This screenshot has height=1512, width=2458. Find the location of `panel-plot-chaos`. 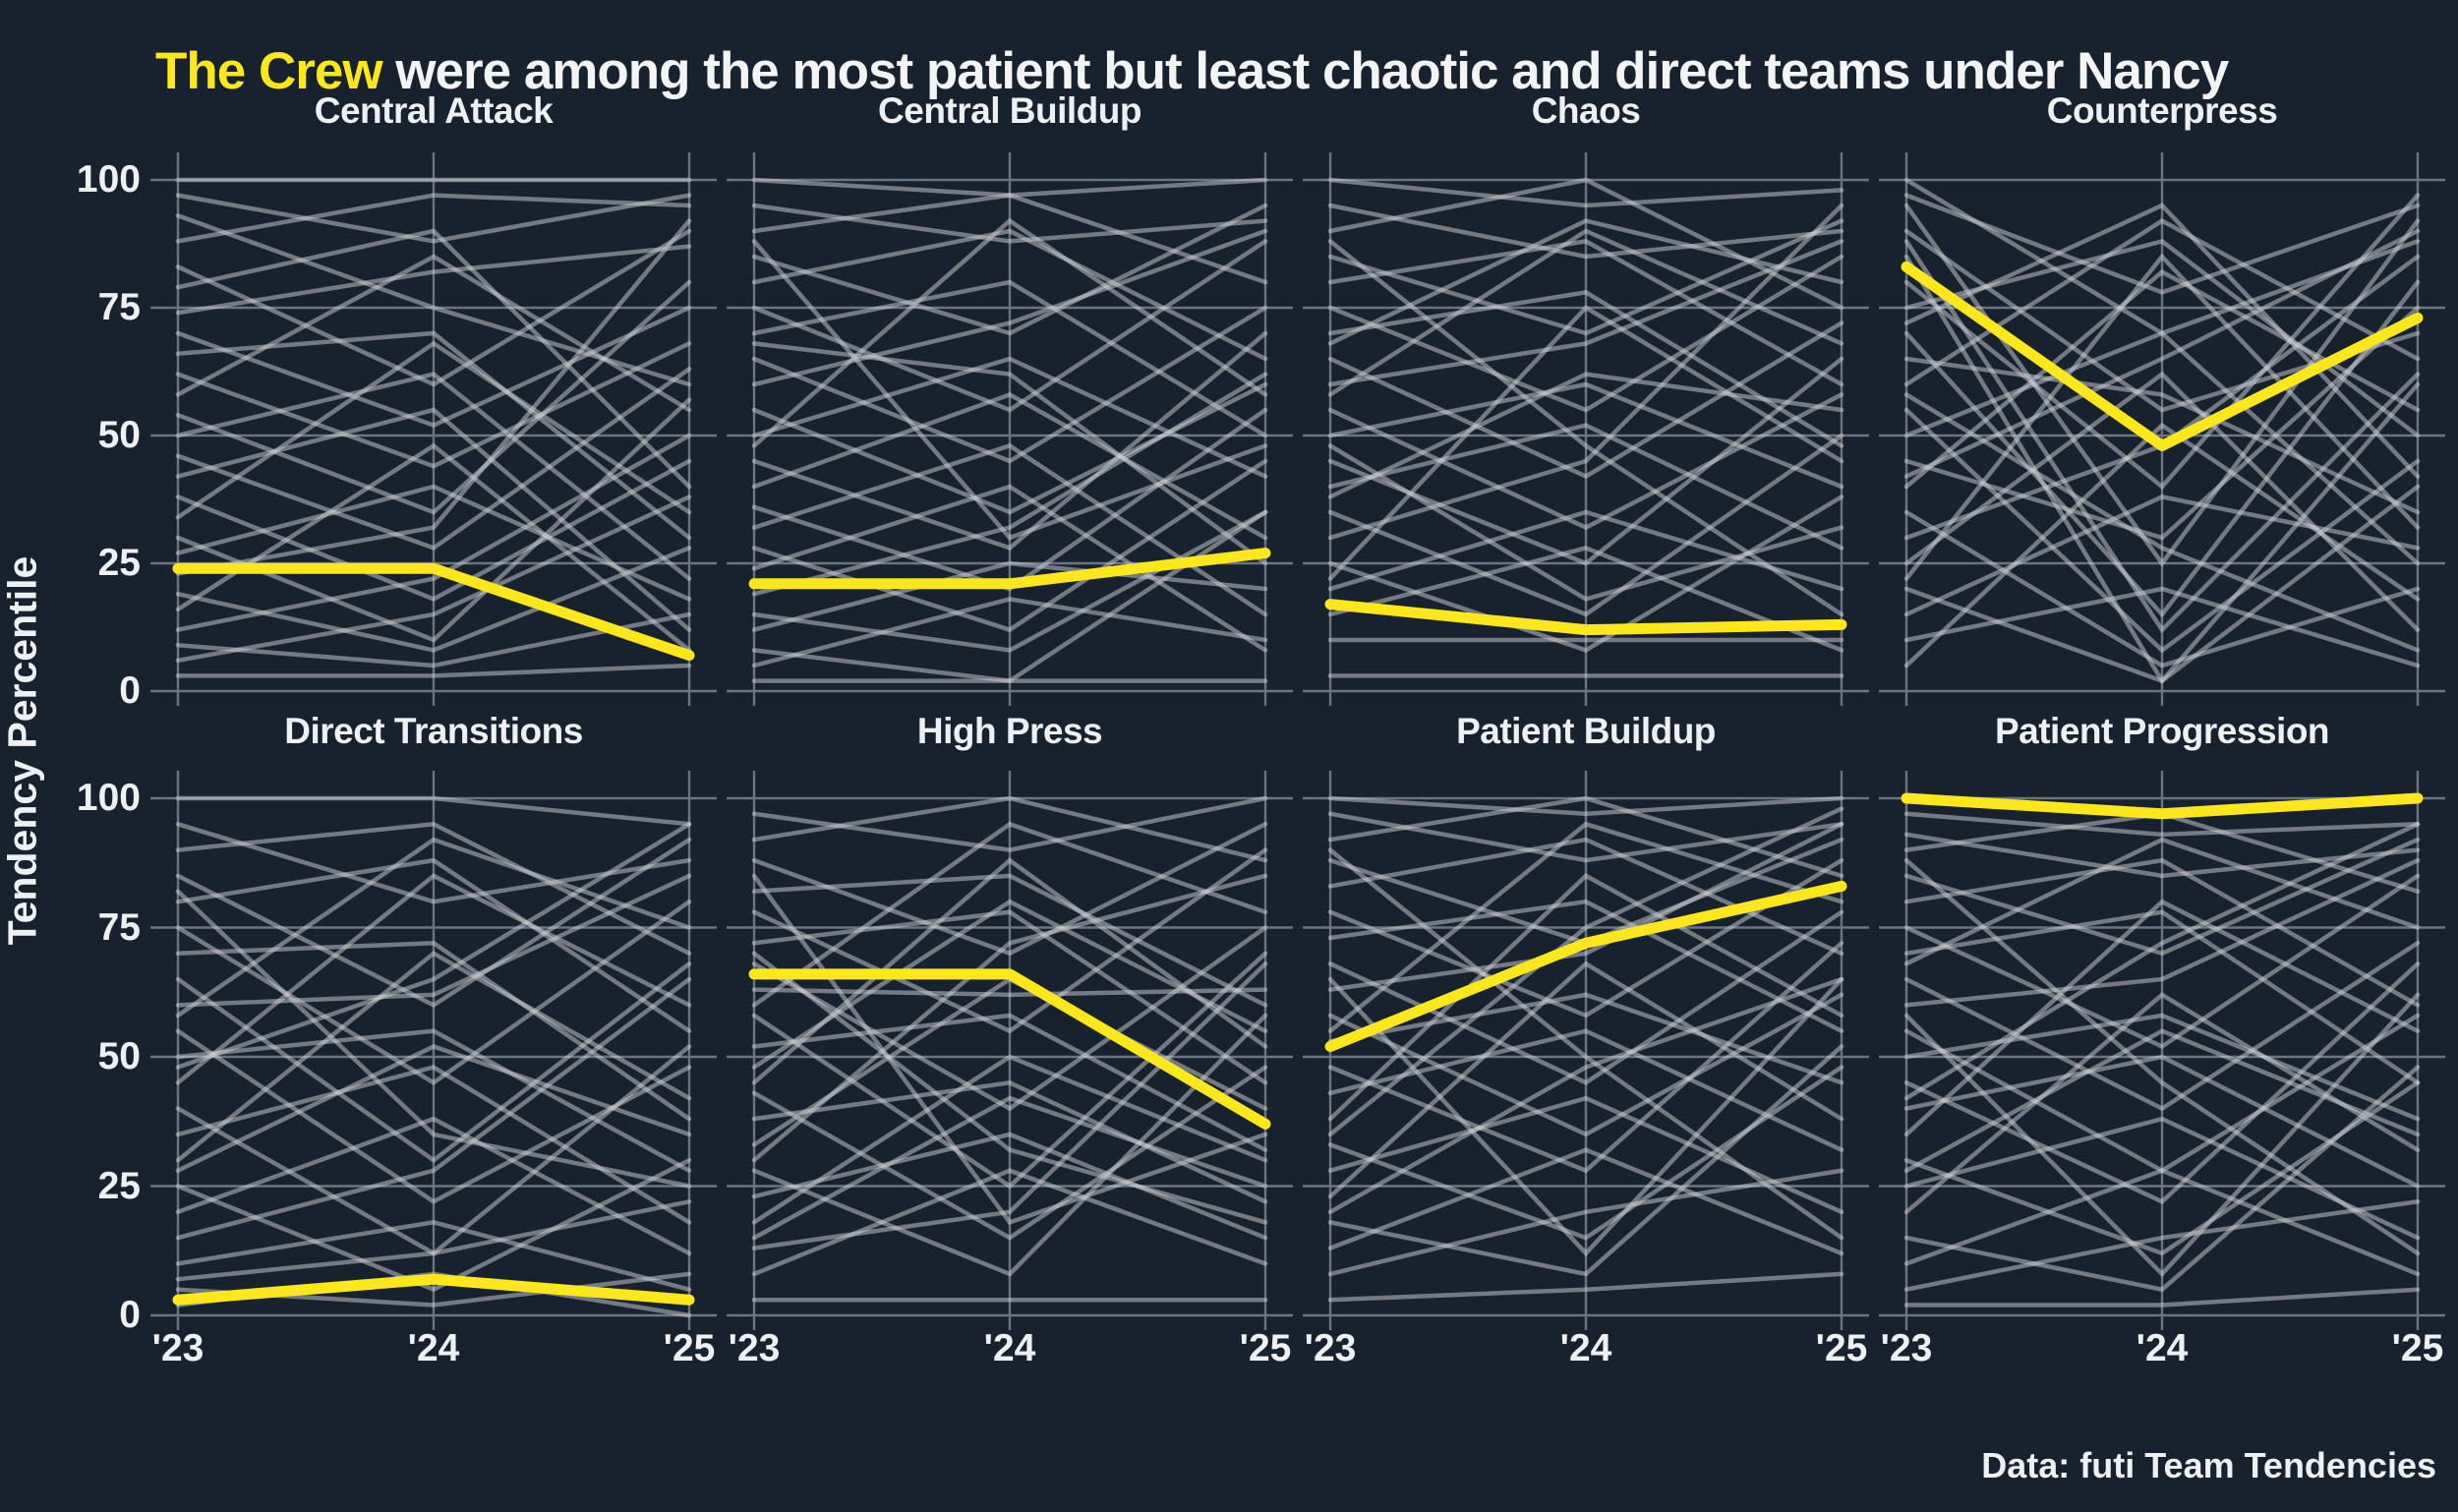

panel-plot-chaos is located at coordinates (1586, 429).